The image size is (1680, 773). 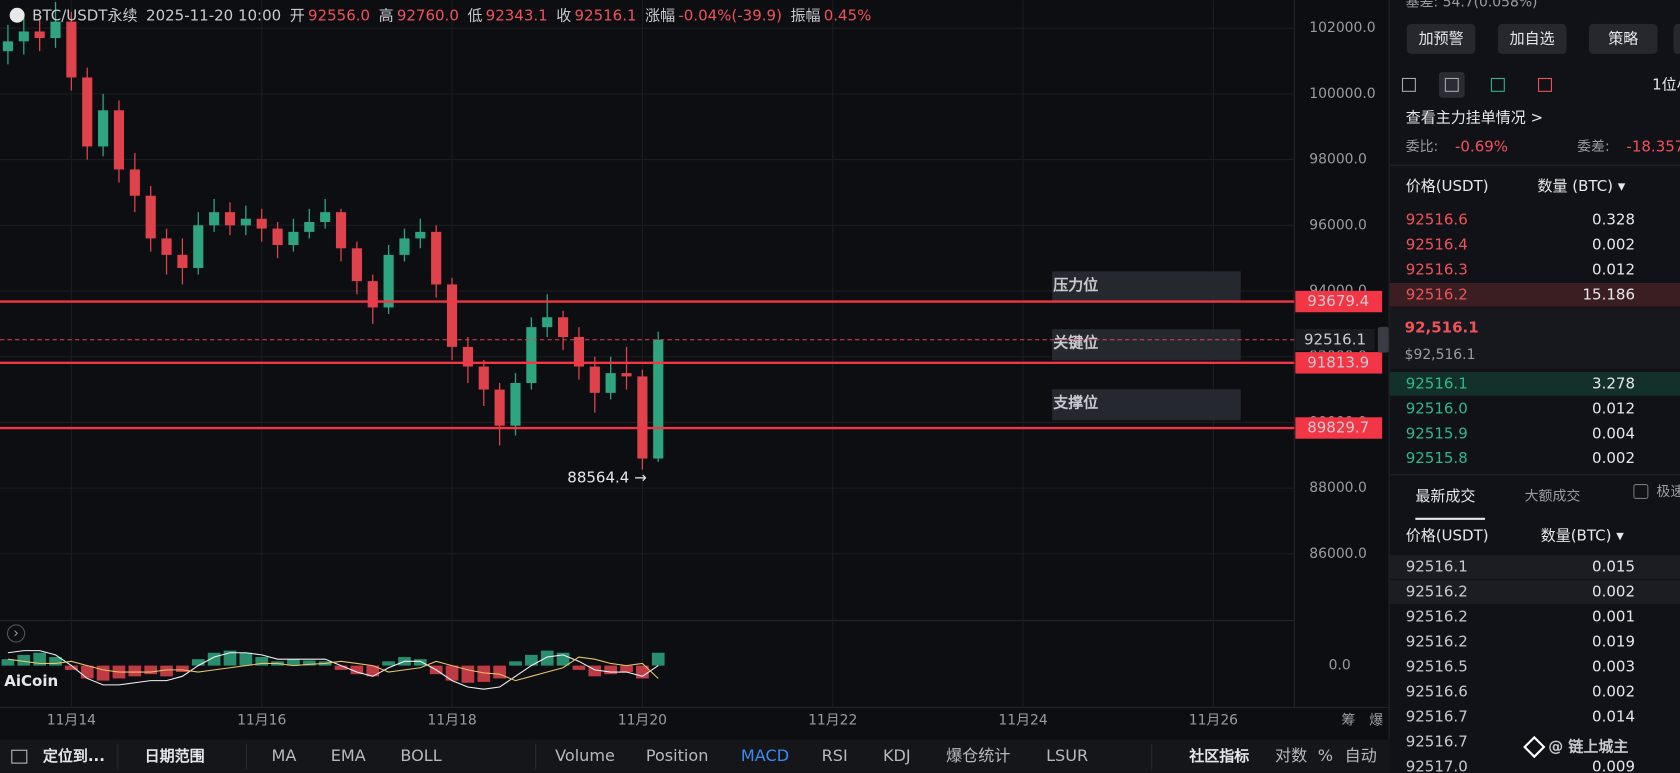 What do you see at coordinates (1437, 383) in the screenshot?
I see `bid-price: 92516.1` at bounding box center [1437, 383].